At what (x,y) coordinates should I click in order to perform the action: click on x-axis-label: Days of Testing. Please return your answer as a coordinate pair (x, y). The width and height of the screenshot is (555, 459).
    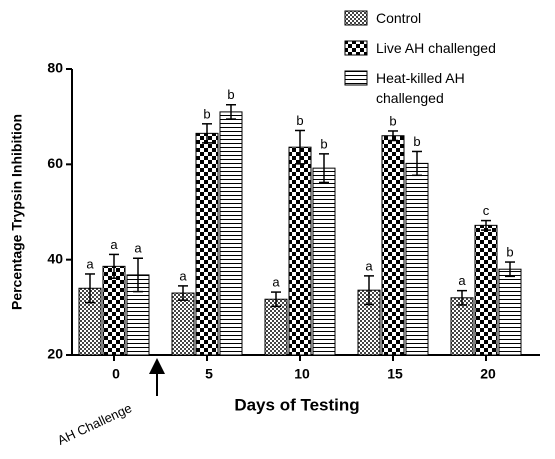
    Looking at the image, I should click on (296, 404).